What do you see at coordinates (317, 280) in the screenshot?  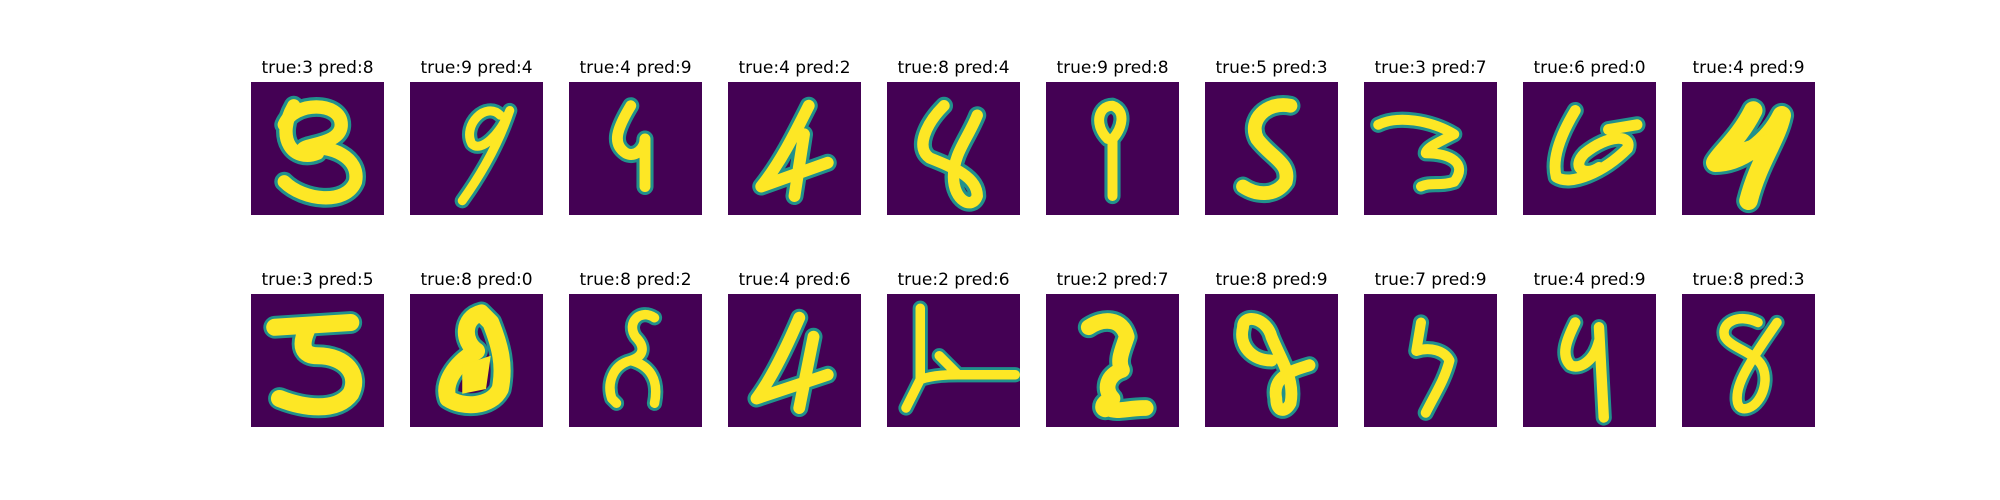 I see `panel-title: true:3 pred:5` at bounding box center [317, 280].